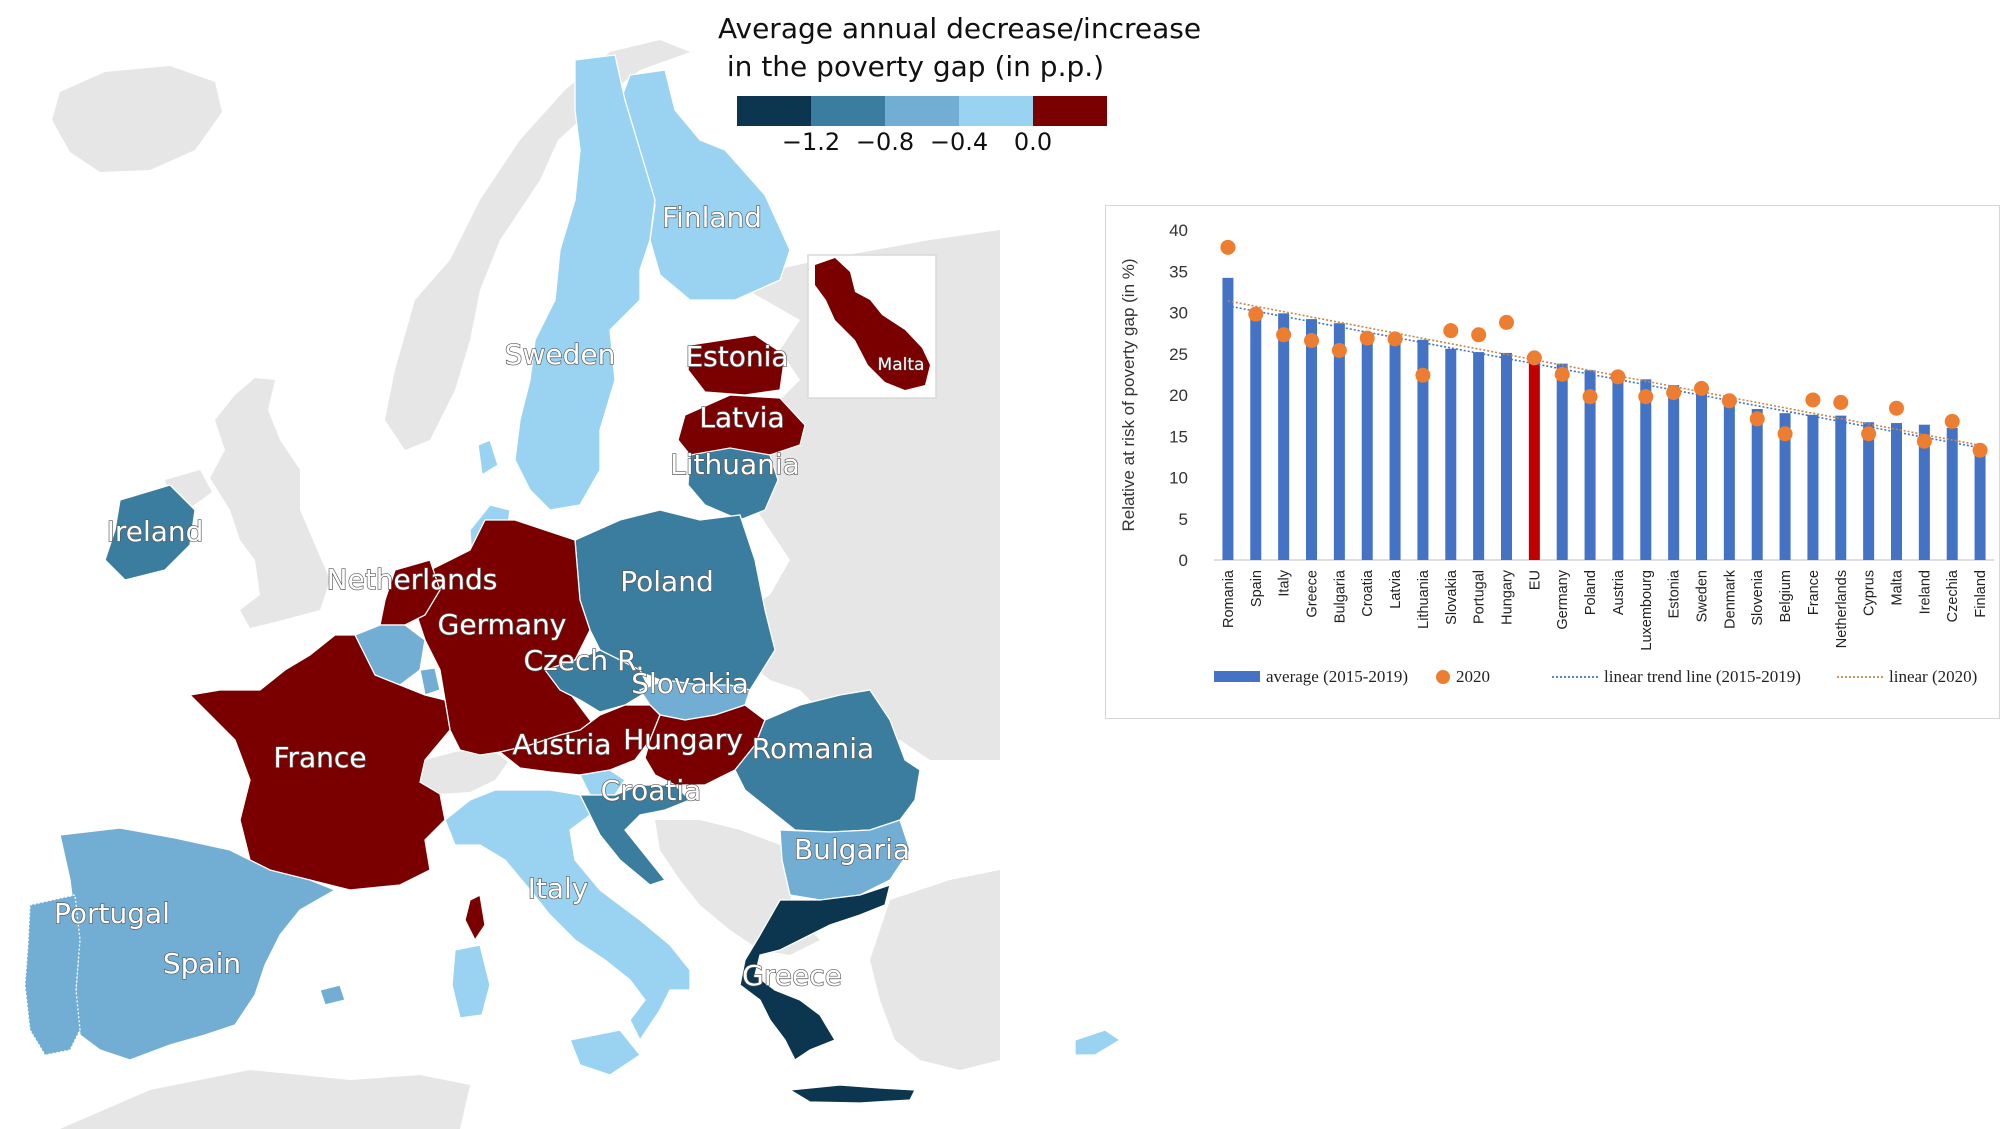 This screenshot has height=1129, width=2000. I want to click on x-category-label: Latvia, so click(1396, 589).